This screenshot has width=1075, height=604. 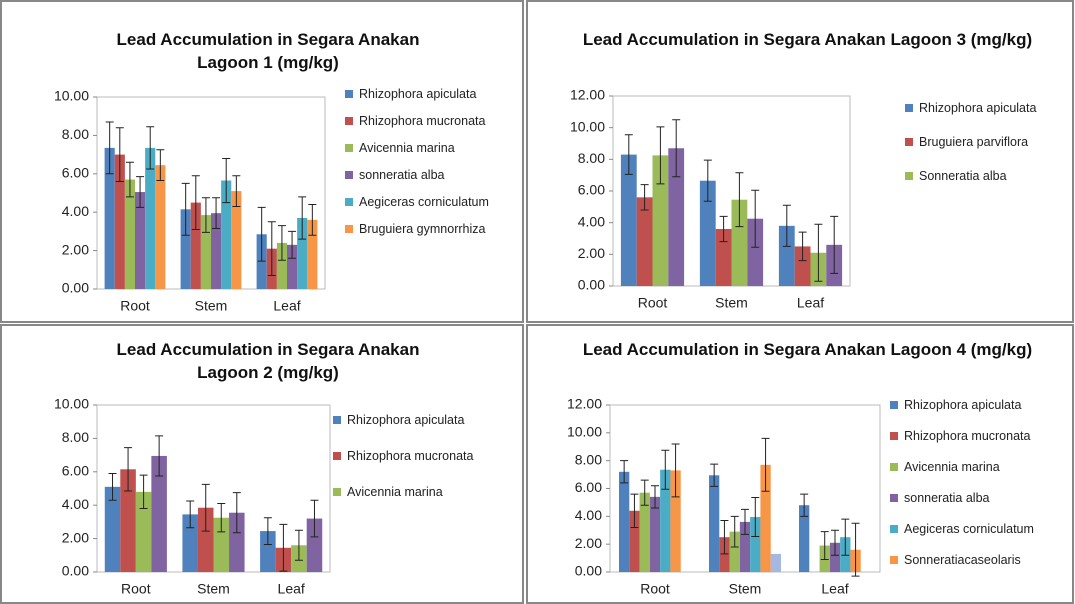 What do you see at coordinates (427, 235) in the screenshot?
I see `legend-entry: Bruguiera gymnorrhiza` at bounding box center [427, 235].